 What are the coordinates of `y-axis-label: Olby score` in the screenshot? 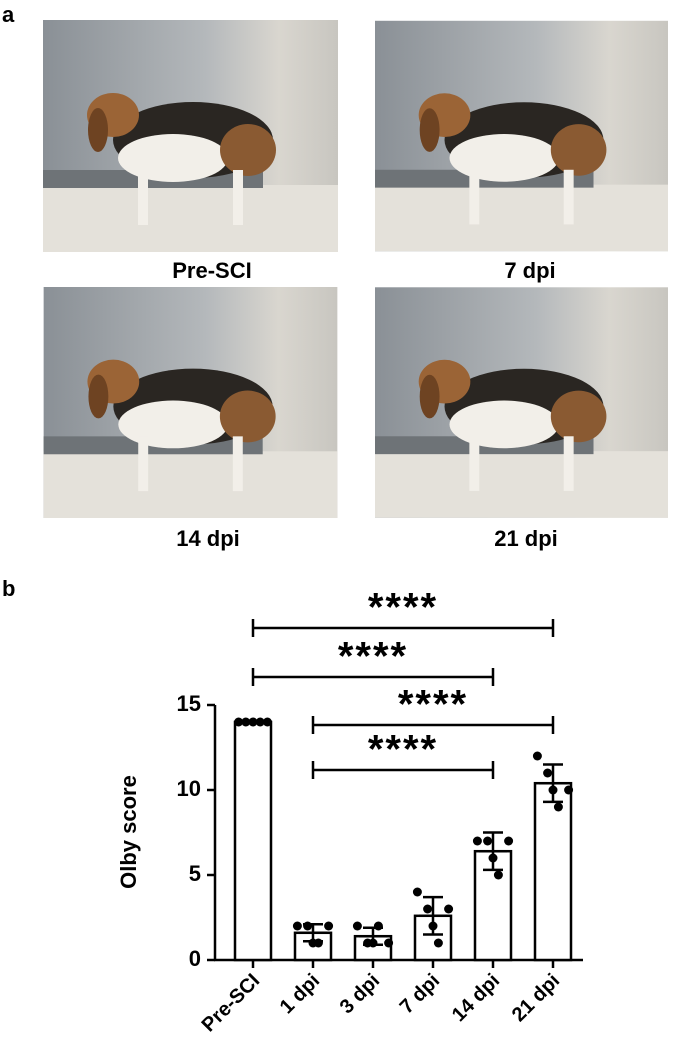 It's located at (128, 832).